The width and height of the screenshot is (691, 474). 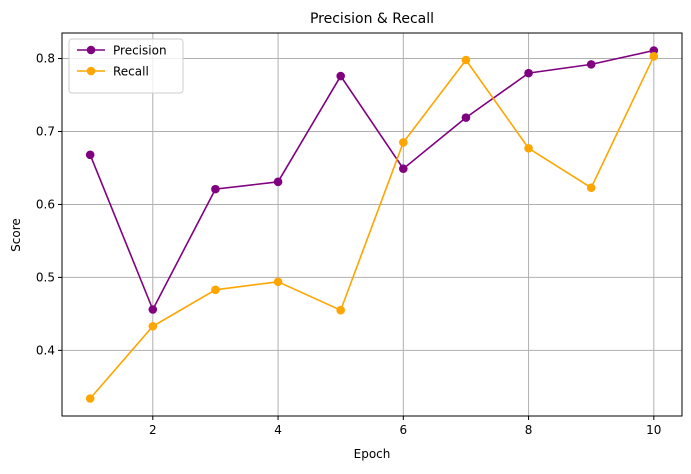 I want to click on legend-precision-label: Precision, so click(x=140, y=51).